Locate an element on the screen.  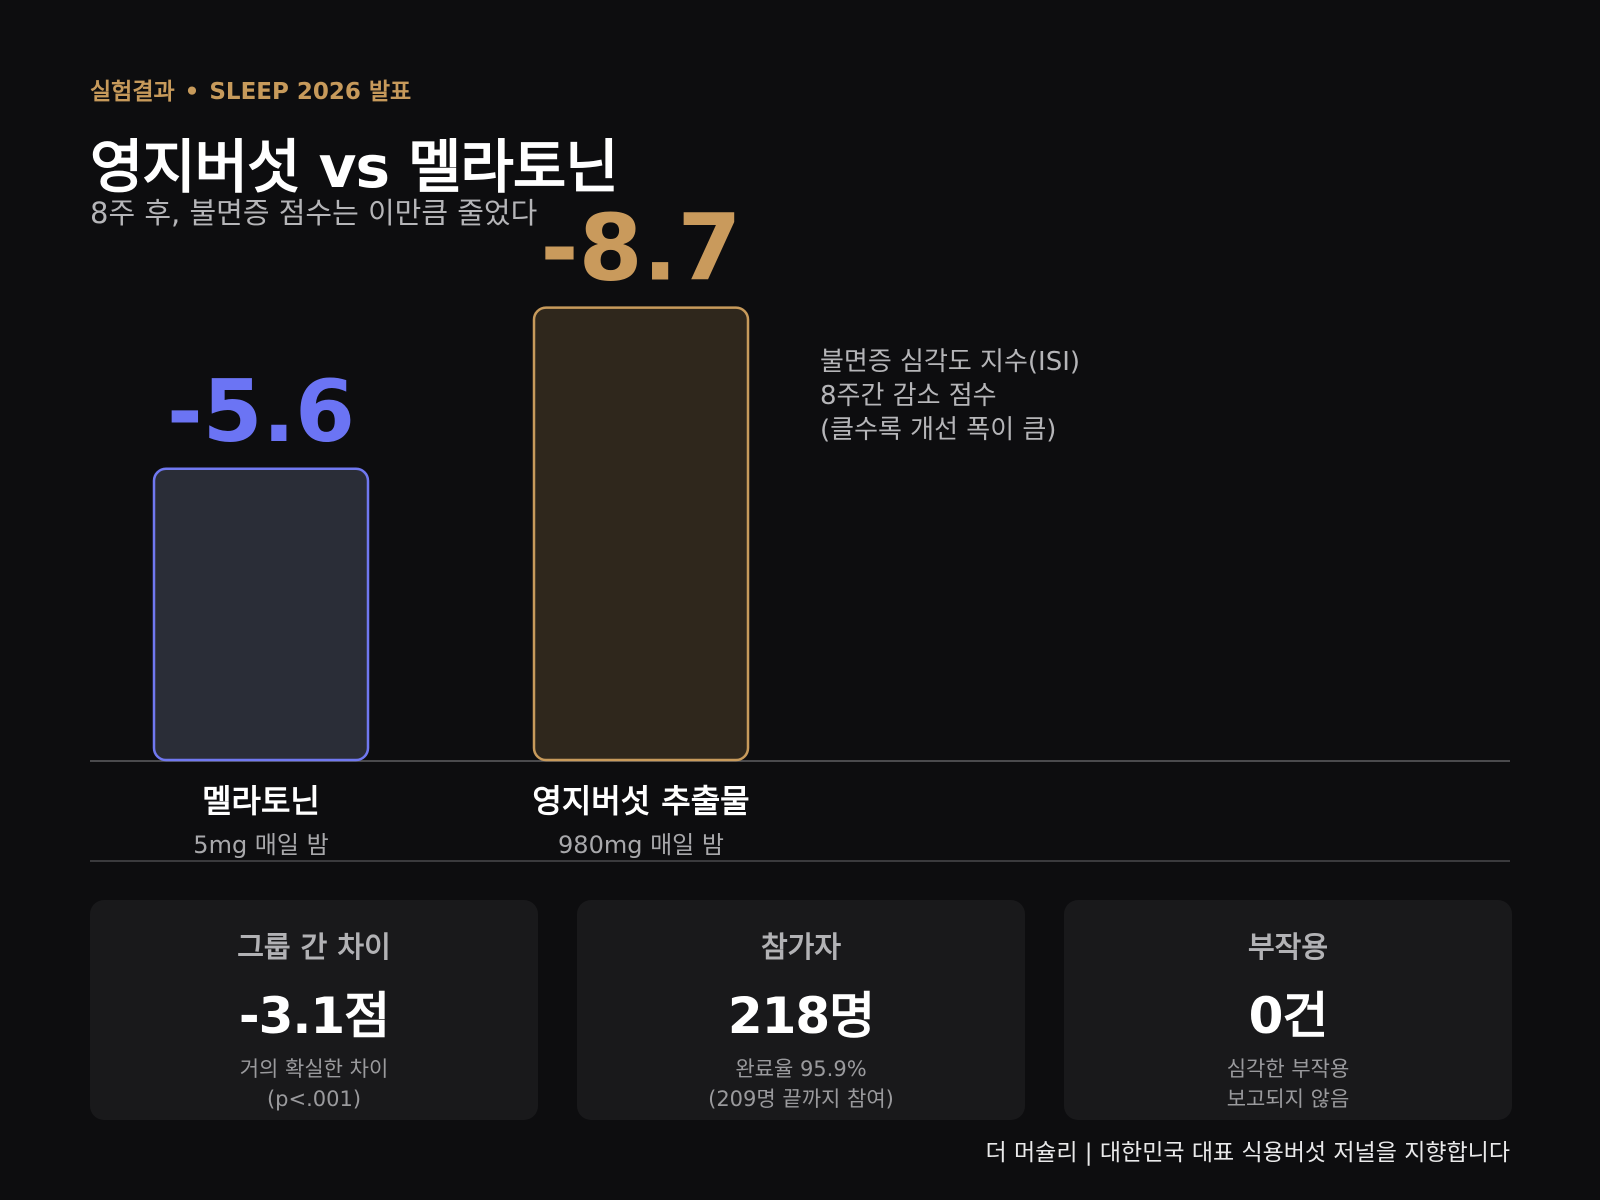
stat-label: 부작용 is located at coordinates (1288, 947).